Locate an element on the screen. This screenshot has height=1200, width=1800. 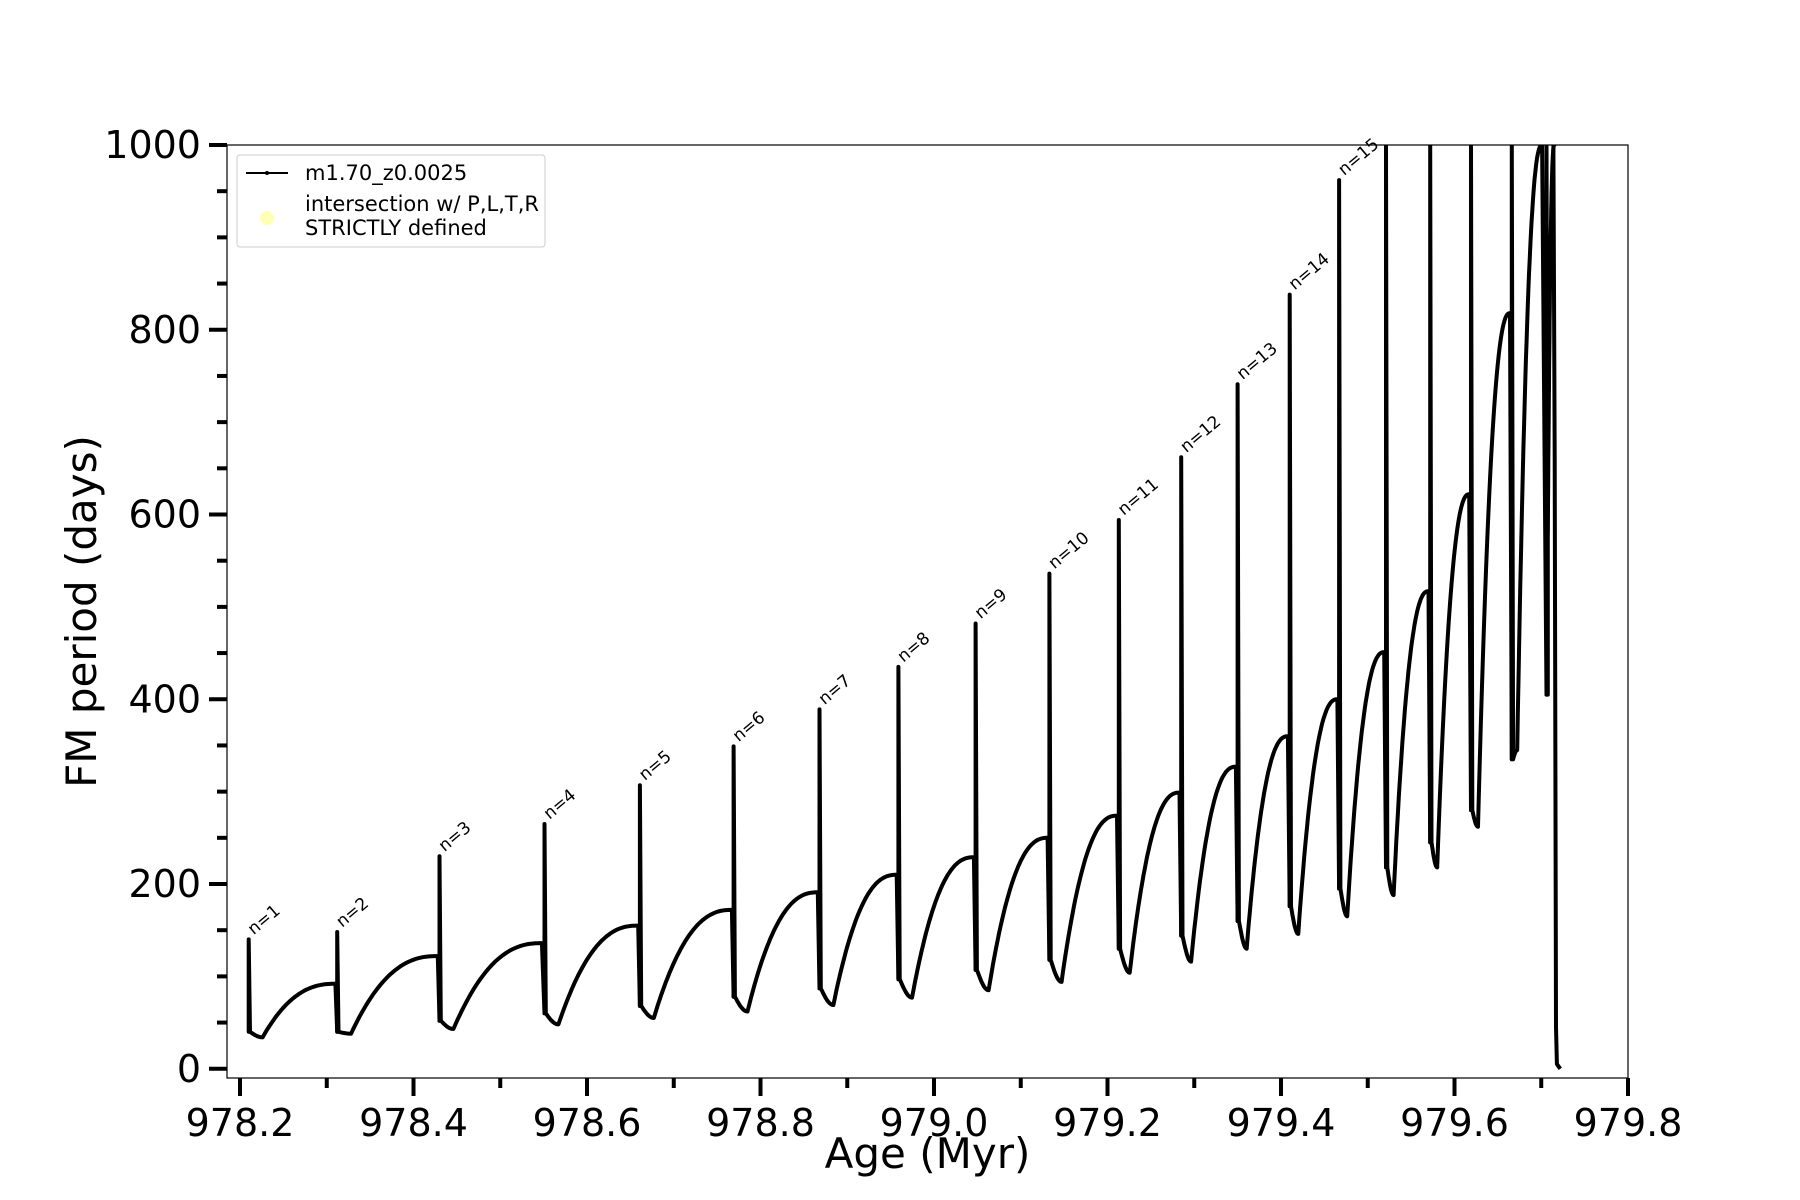
y-tick-label: 1000 is located at coordinates (152, 145).